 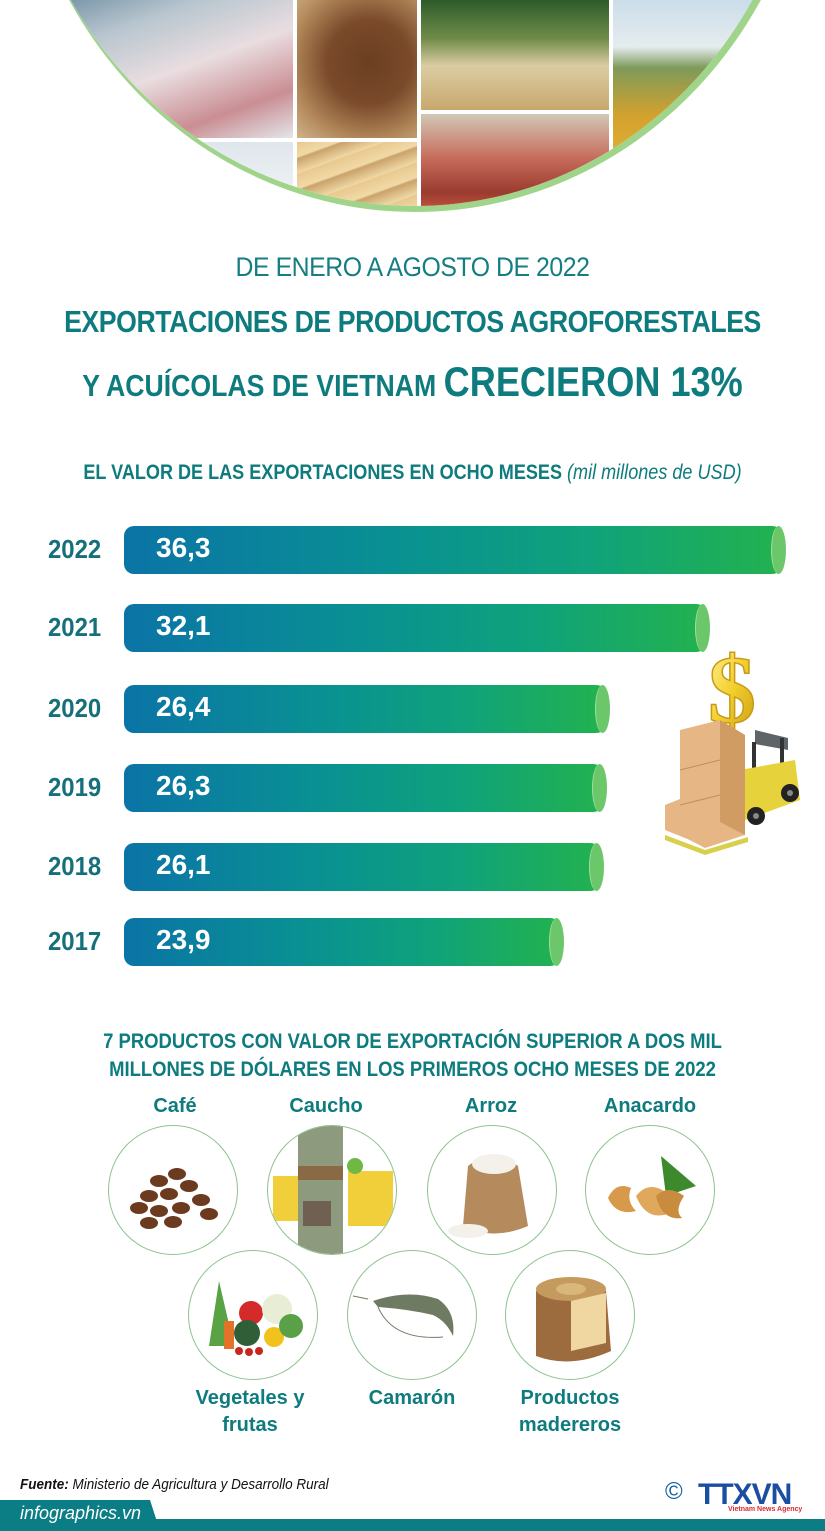 I want to click on hero-semicircle, so click(x=415, y=106).